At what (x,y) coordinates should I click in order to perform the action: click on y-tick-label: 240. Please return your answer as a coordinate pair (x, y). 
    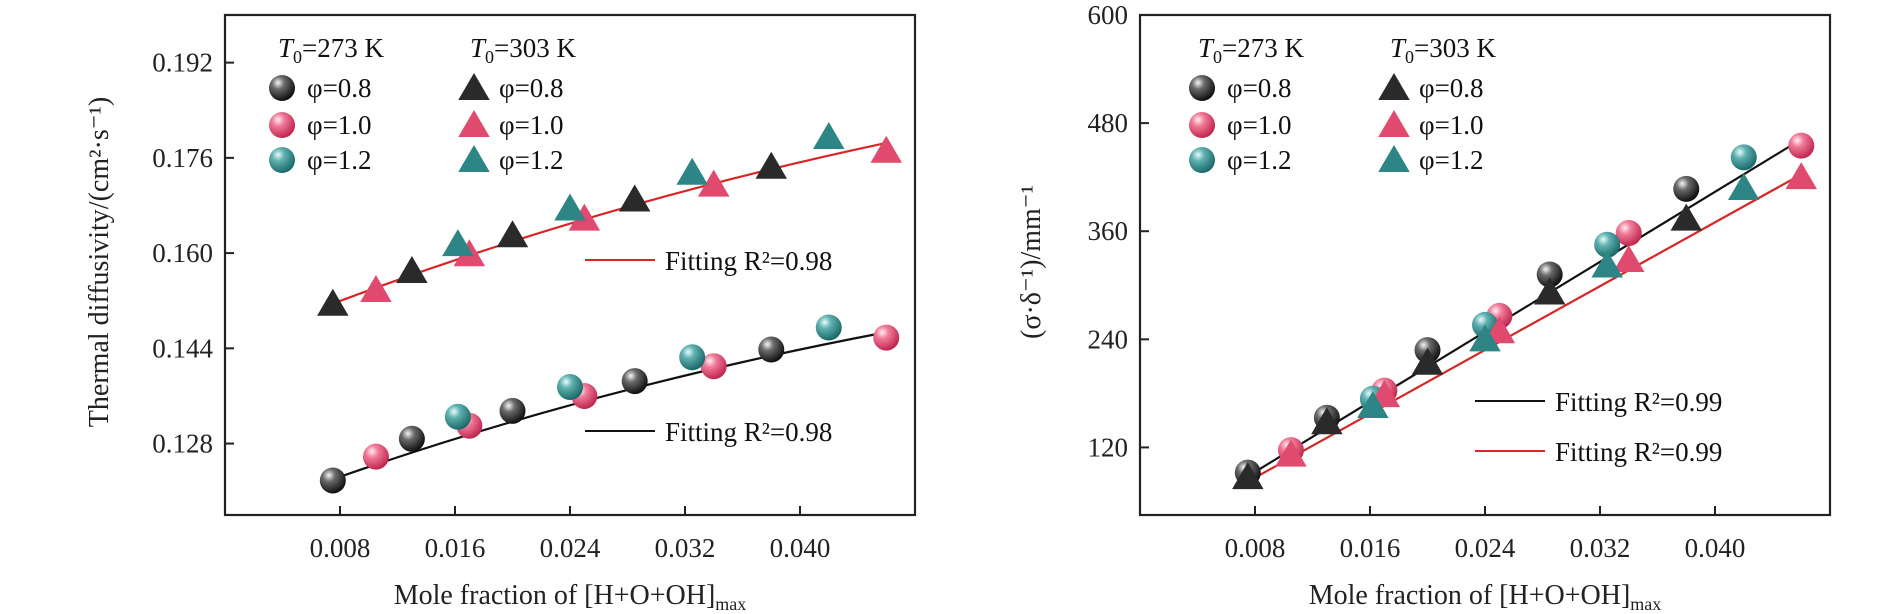
    Looking at the image, I should click on (1108, 339).